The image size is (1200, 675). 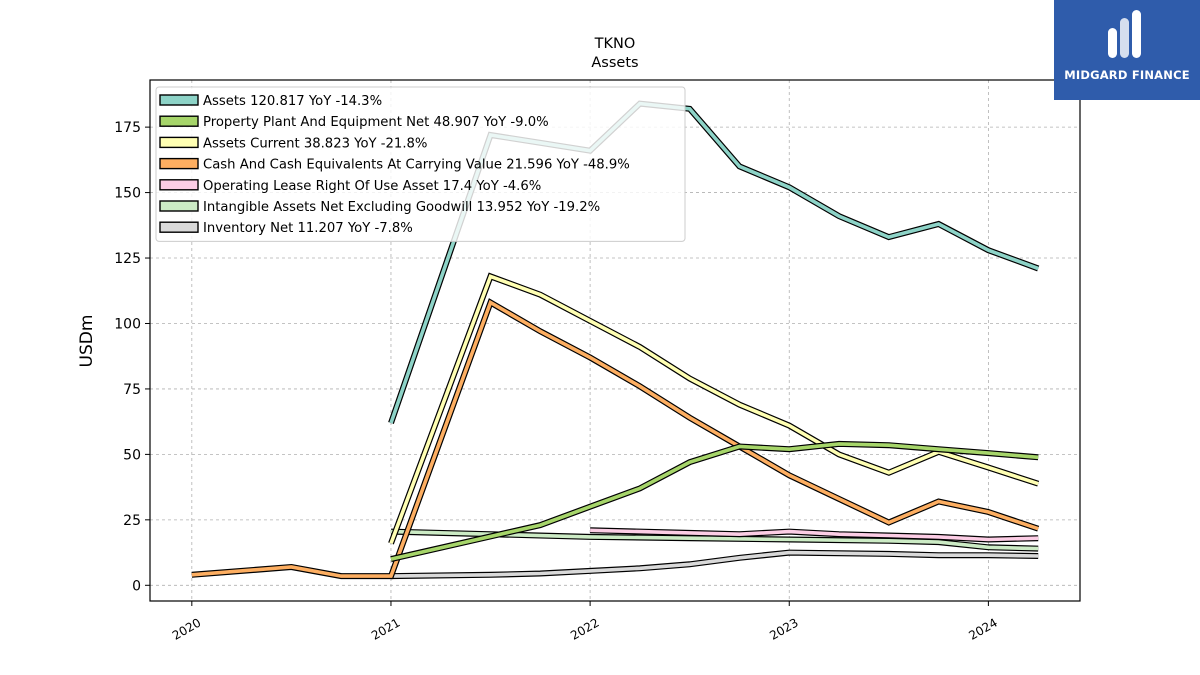 I want to click on x-tick-label: 2020, so click(x=186, y=628).